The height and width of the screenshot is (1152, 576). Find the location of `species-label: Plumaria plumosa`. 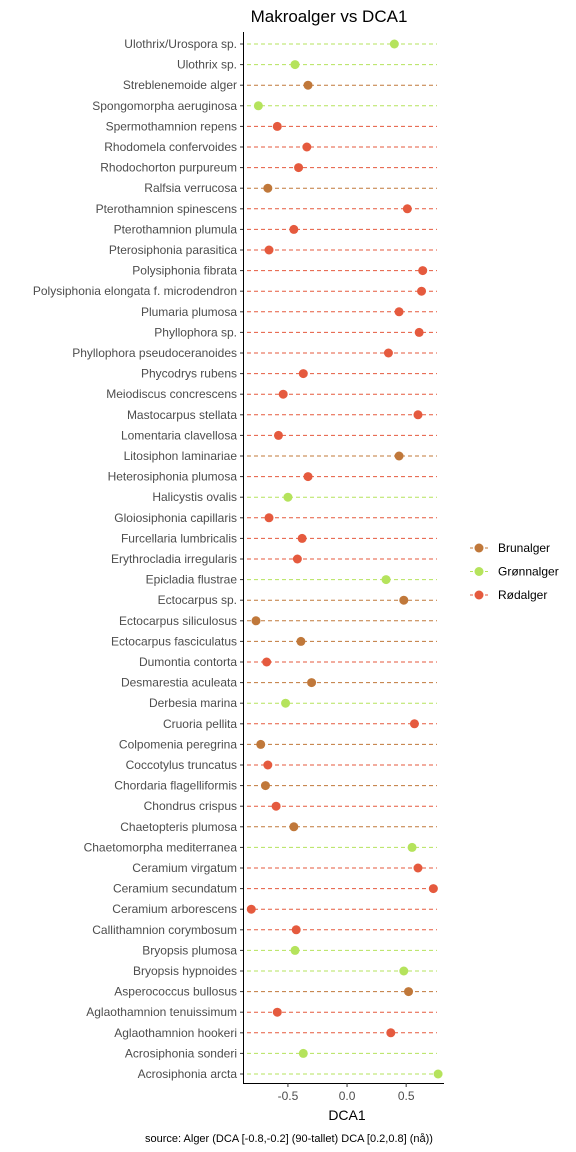

species-label: Plumaria plumosa is located at coordinates (189, 312).